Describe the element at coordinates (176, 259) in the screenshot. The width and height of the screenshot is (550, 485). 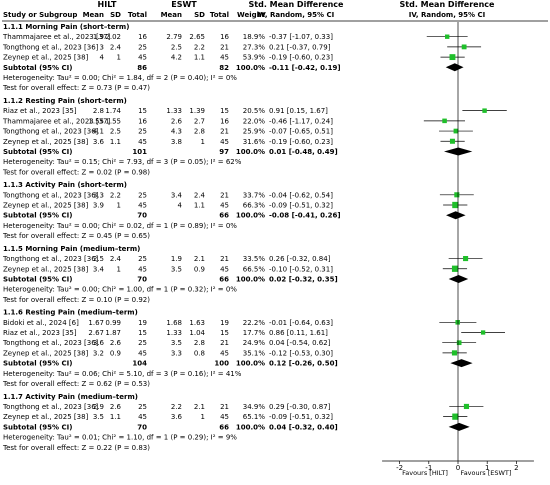
I see `eswt-mean-cell: 1.9` at that location.